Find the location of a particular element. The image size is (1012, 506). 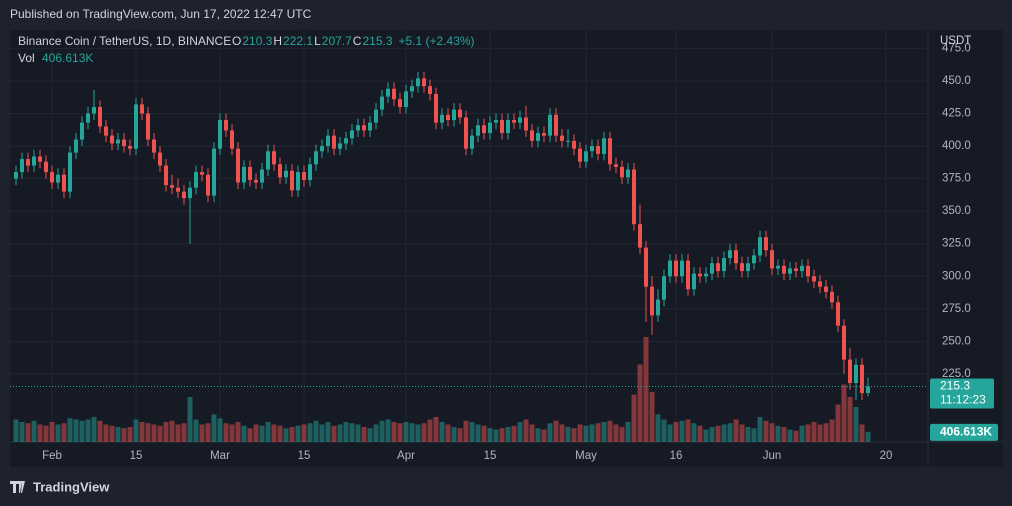

countdown: 11:12:23 is located at coordinates (963, 400).